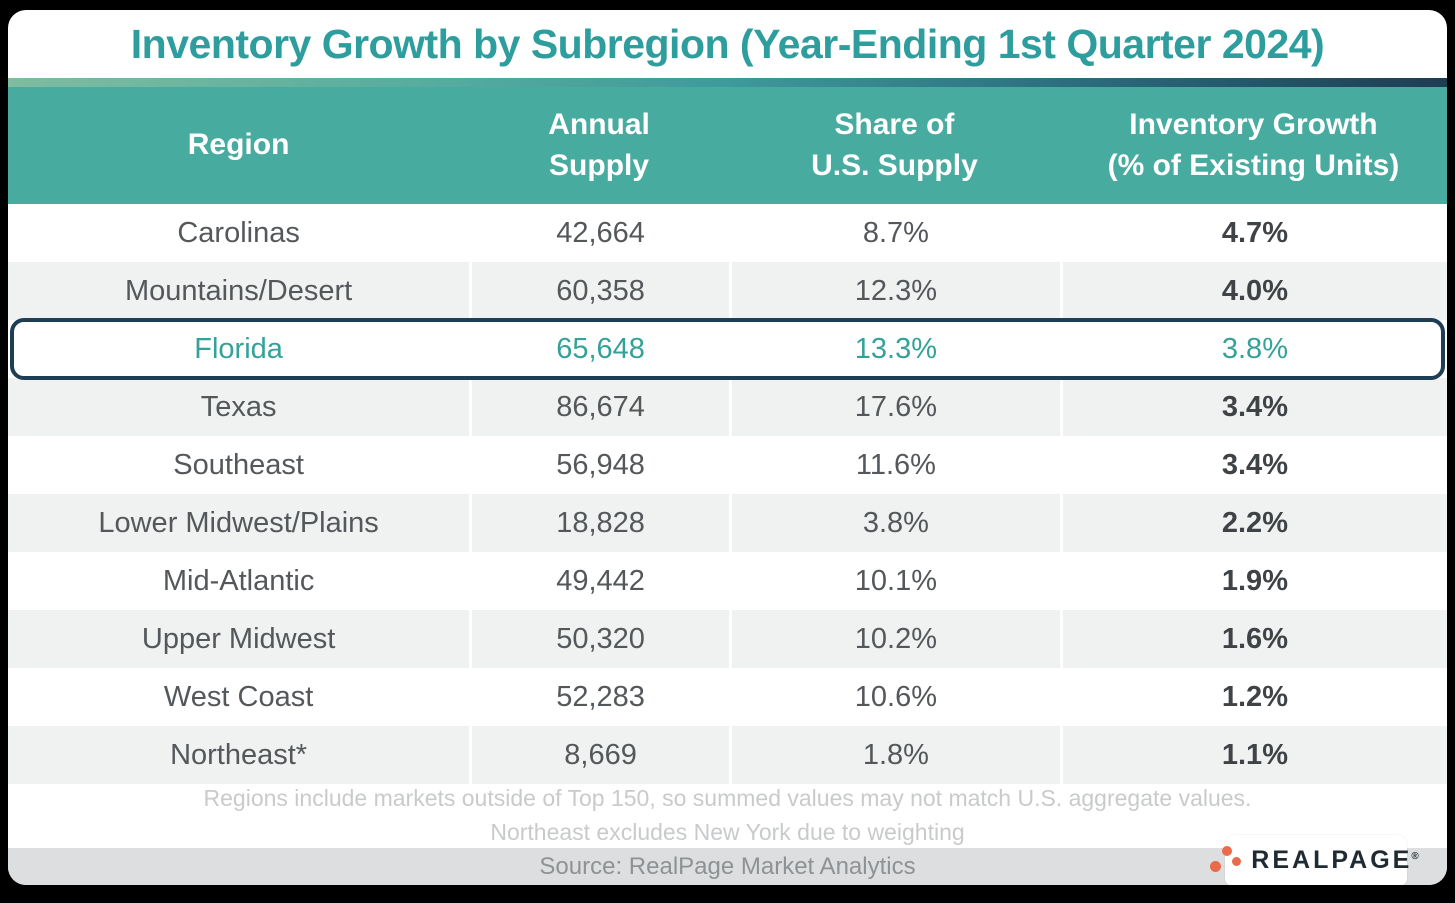  Describe the element at coordinates (238, 638) in the screenshot. I see `cell-region: Upper Midwest` at that location.